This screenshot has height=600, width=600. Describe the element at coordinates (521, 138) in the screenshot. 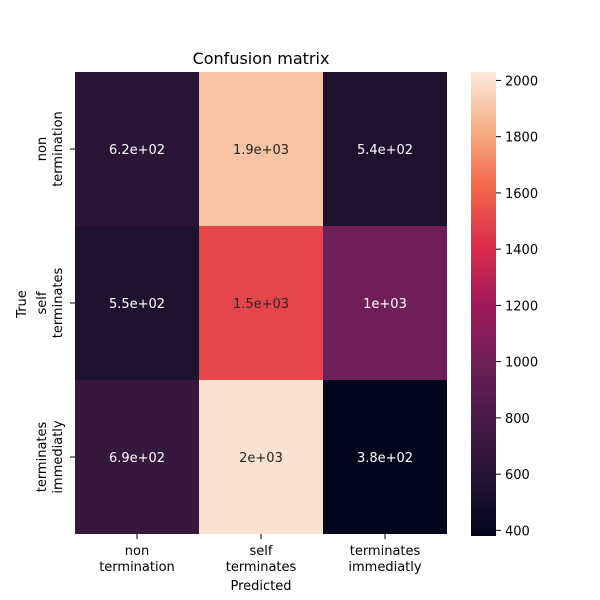

I see `colorbar-tick-label: 1800` at that location.